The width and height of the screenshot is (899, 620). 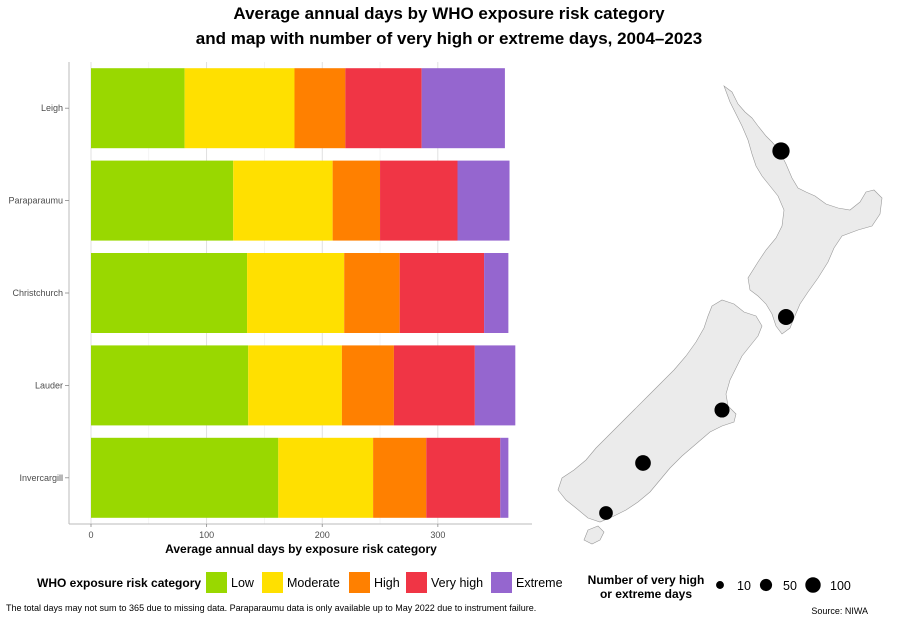 I want to click on bar-segment-lauder-extreme, so click(x=495, y=385).